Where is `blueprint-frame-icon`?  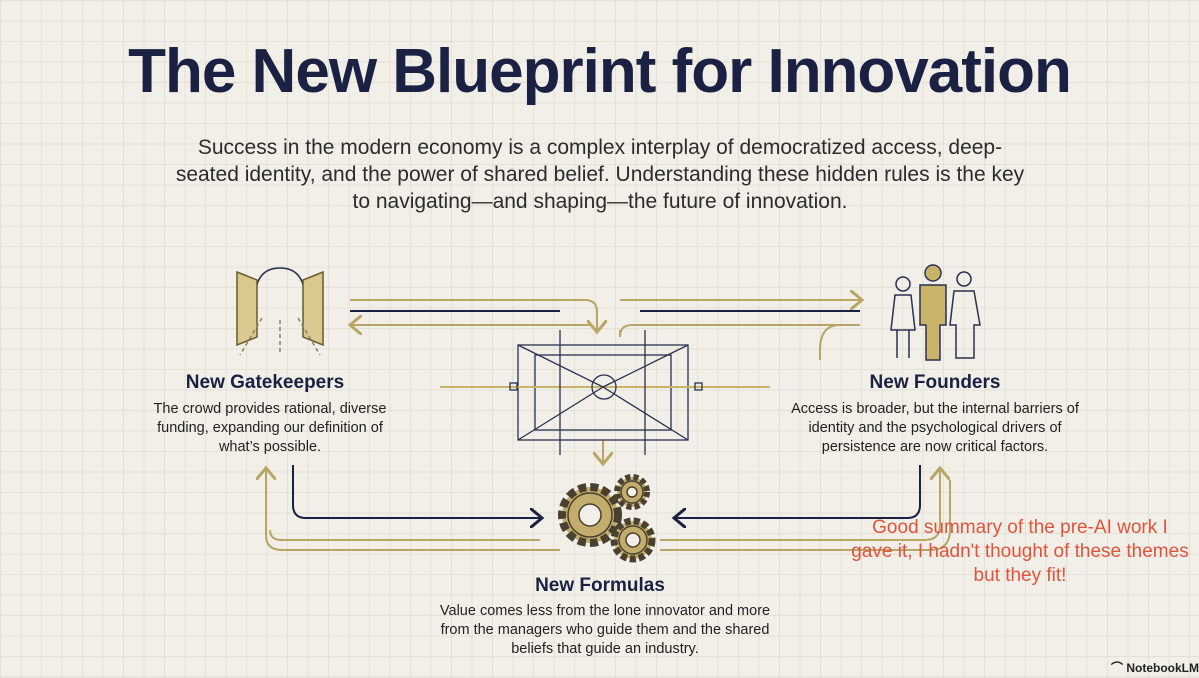 blueprint-frame-icon is located at coordinates (605, 392).